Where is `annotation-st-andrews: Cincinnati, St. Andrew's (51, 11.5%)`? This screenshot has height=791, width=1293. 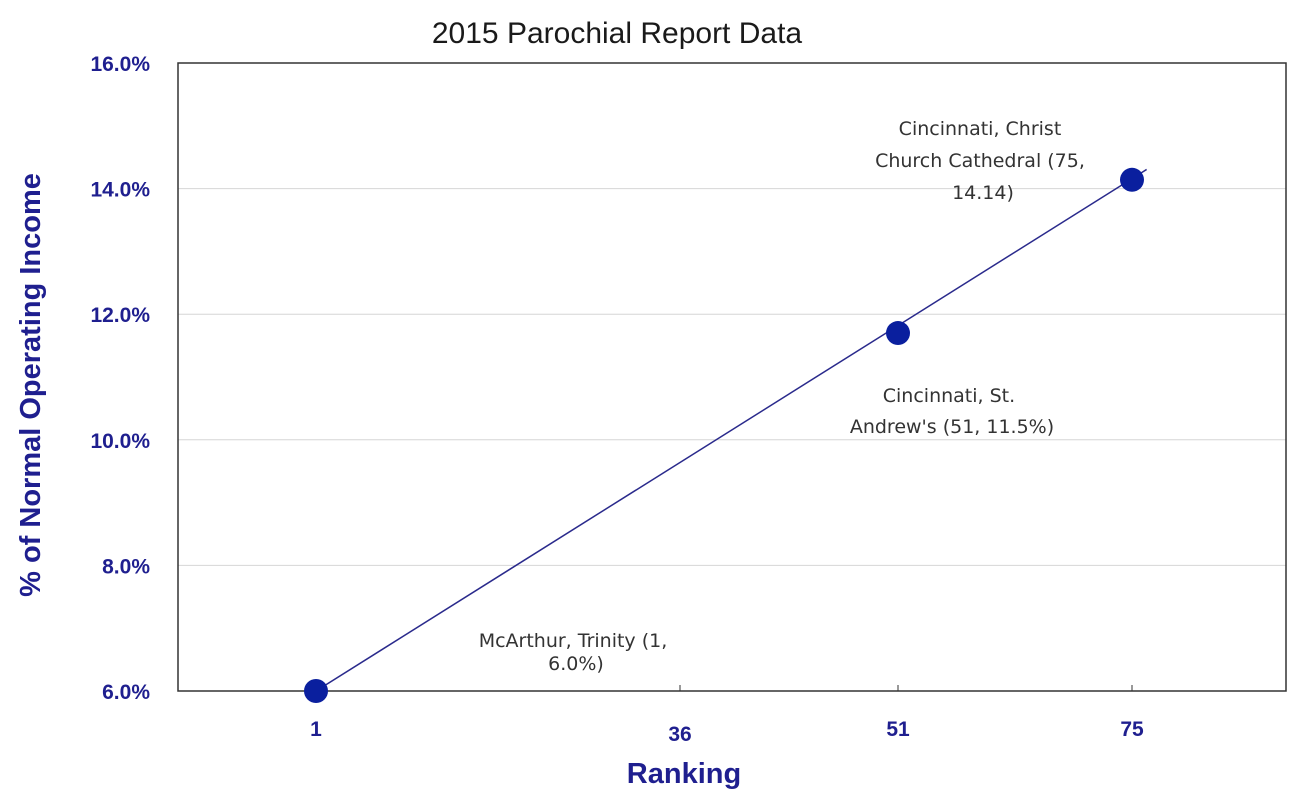
annotation-st-andrews: Cincinnati, St. Andrew's (51, 11.5%) is located at coordinates (952, 411).